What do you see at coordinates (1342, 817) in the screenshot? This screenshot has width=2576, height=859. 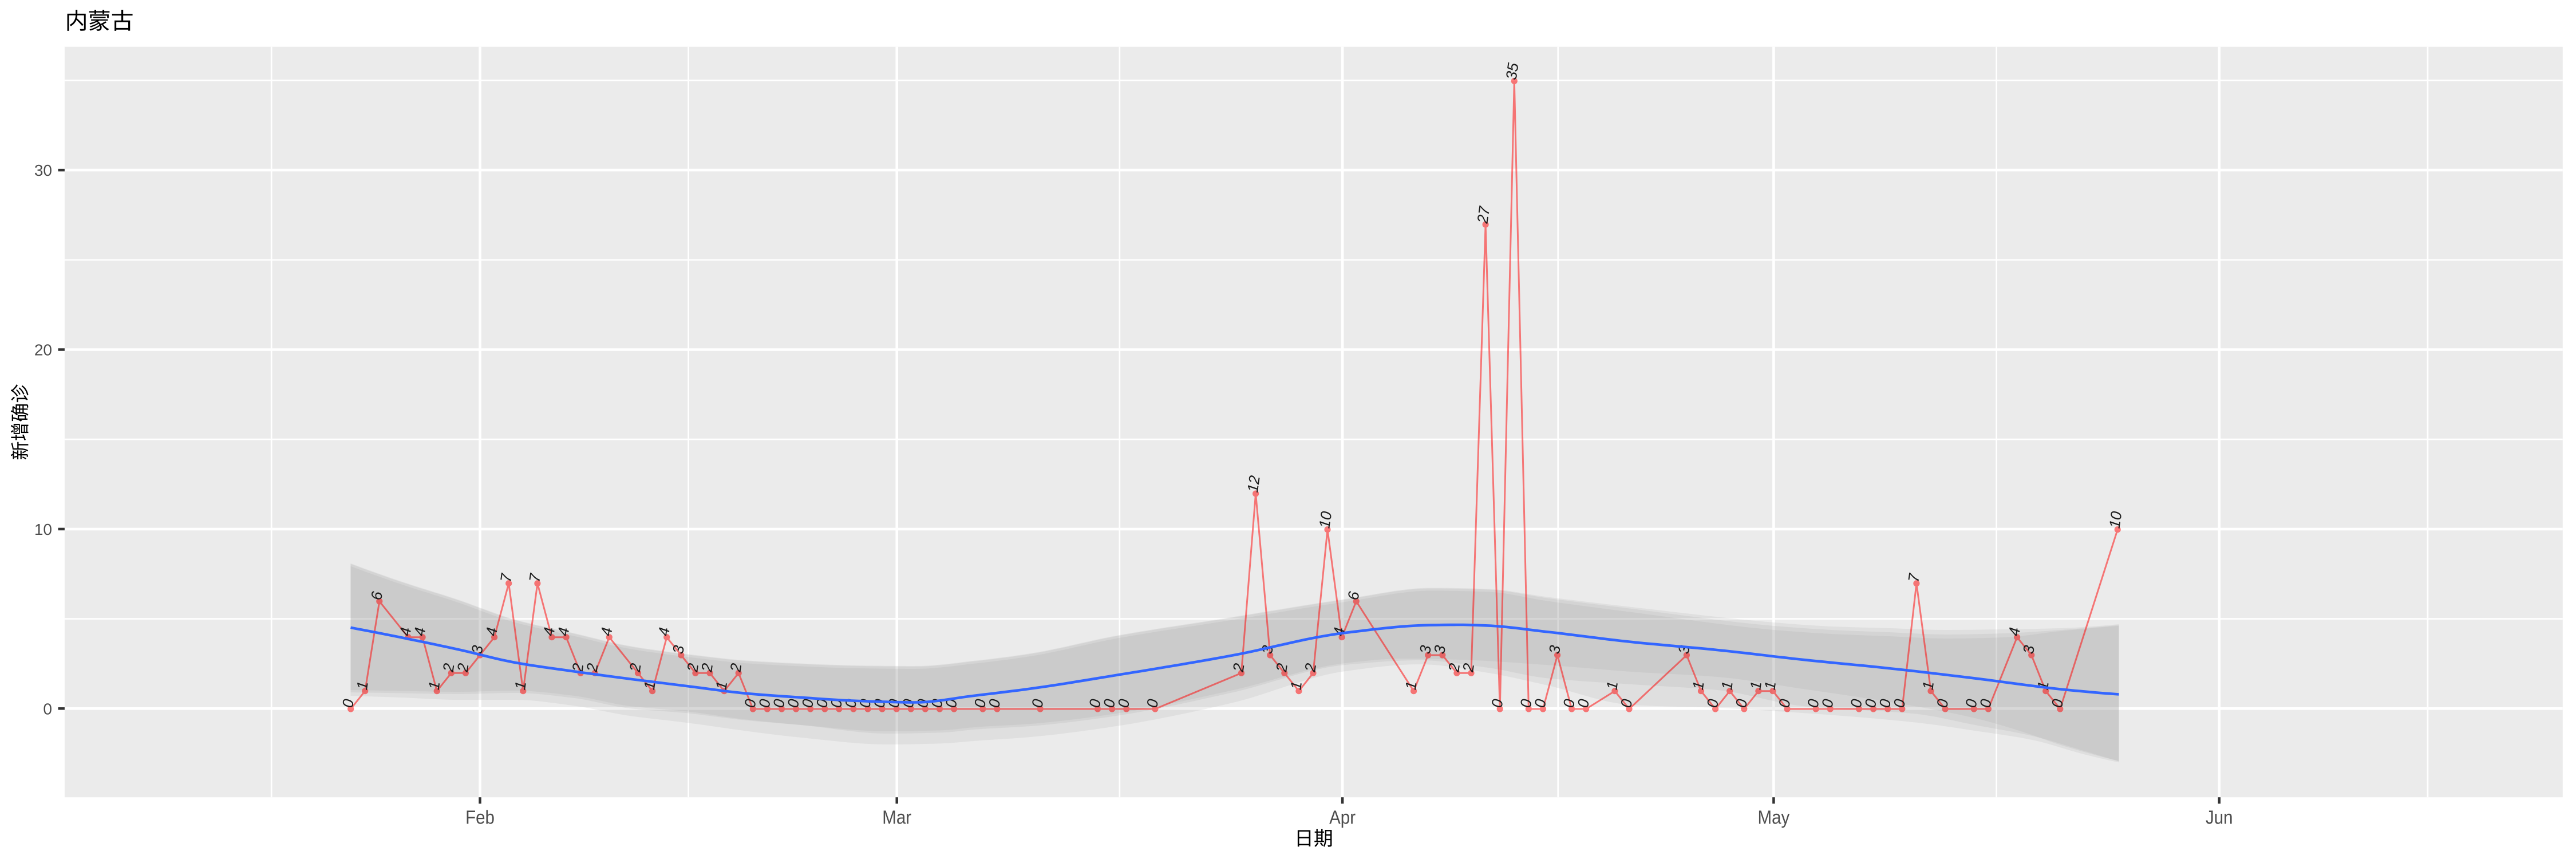 I see `svg-text: Apr` at bounding box center [1342, 817].